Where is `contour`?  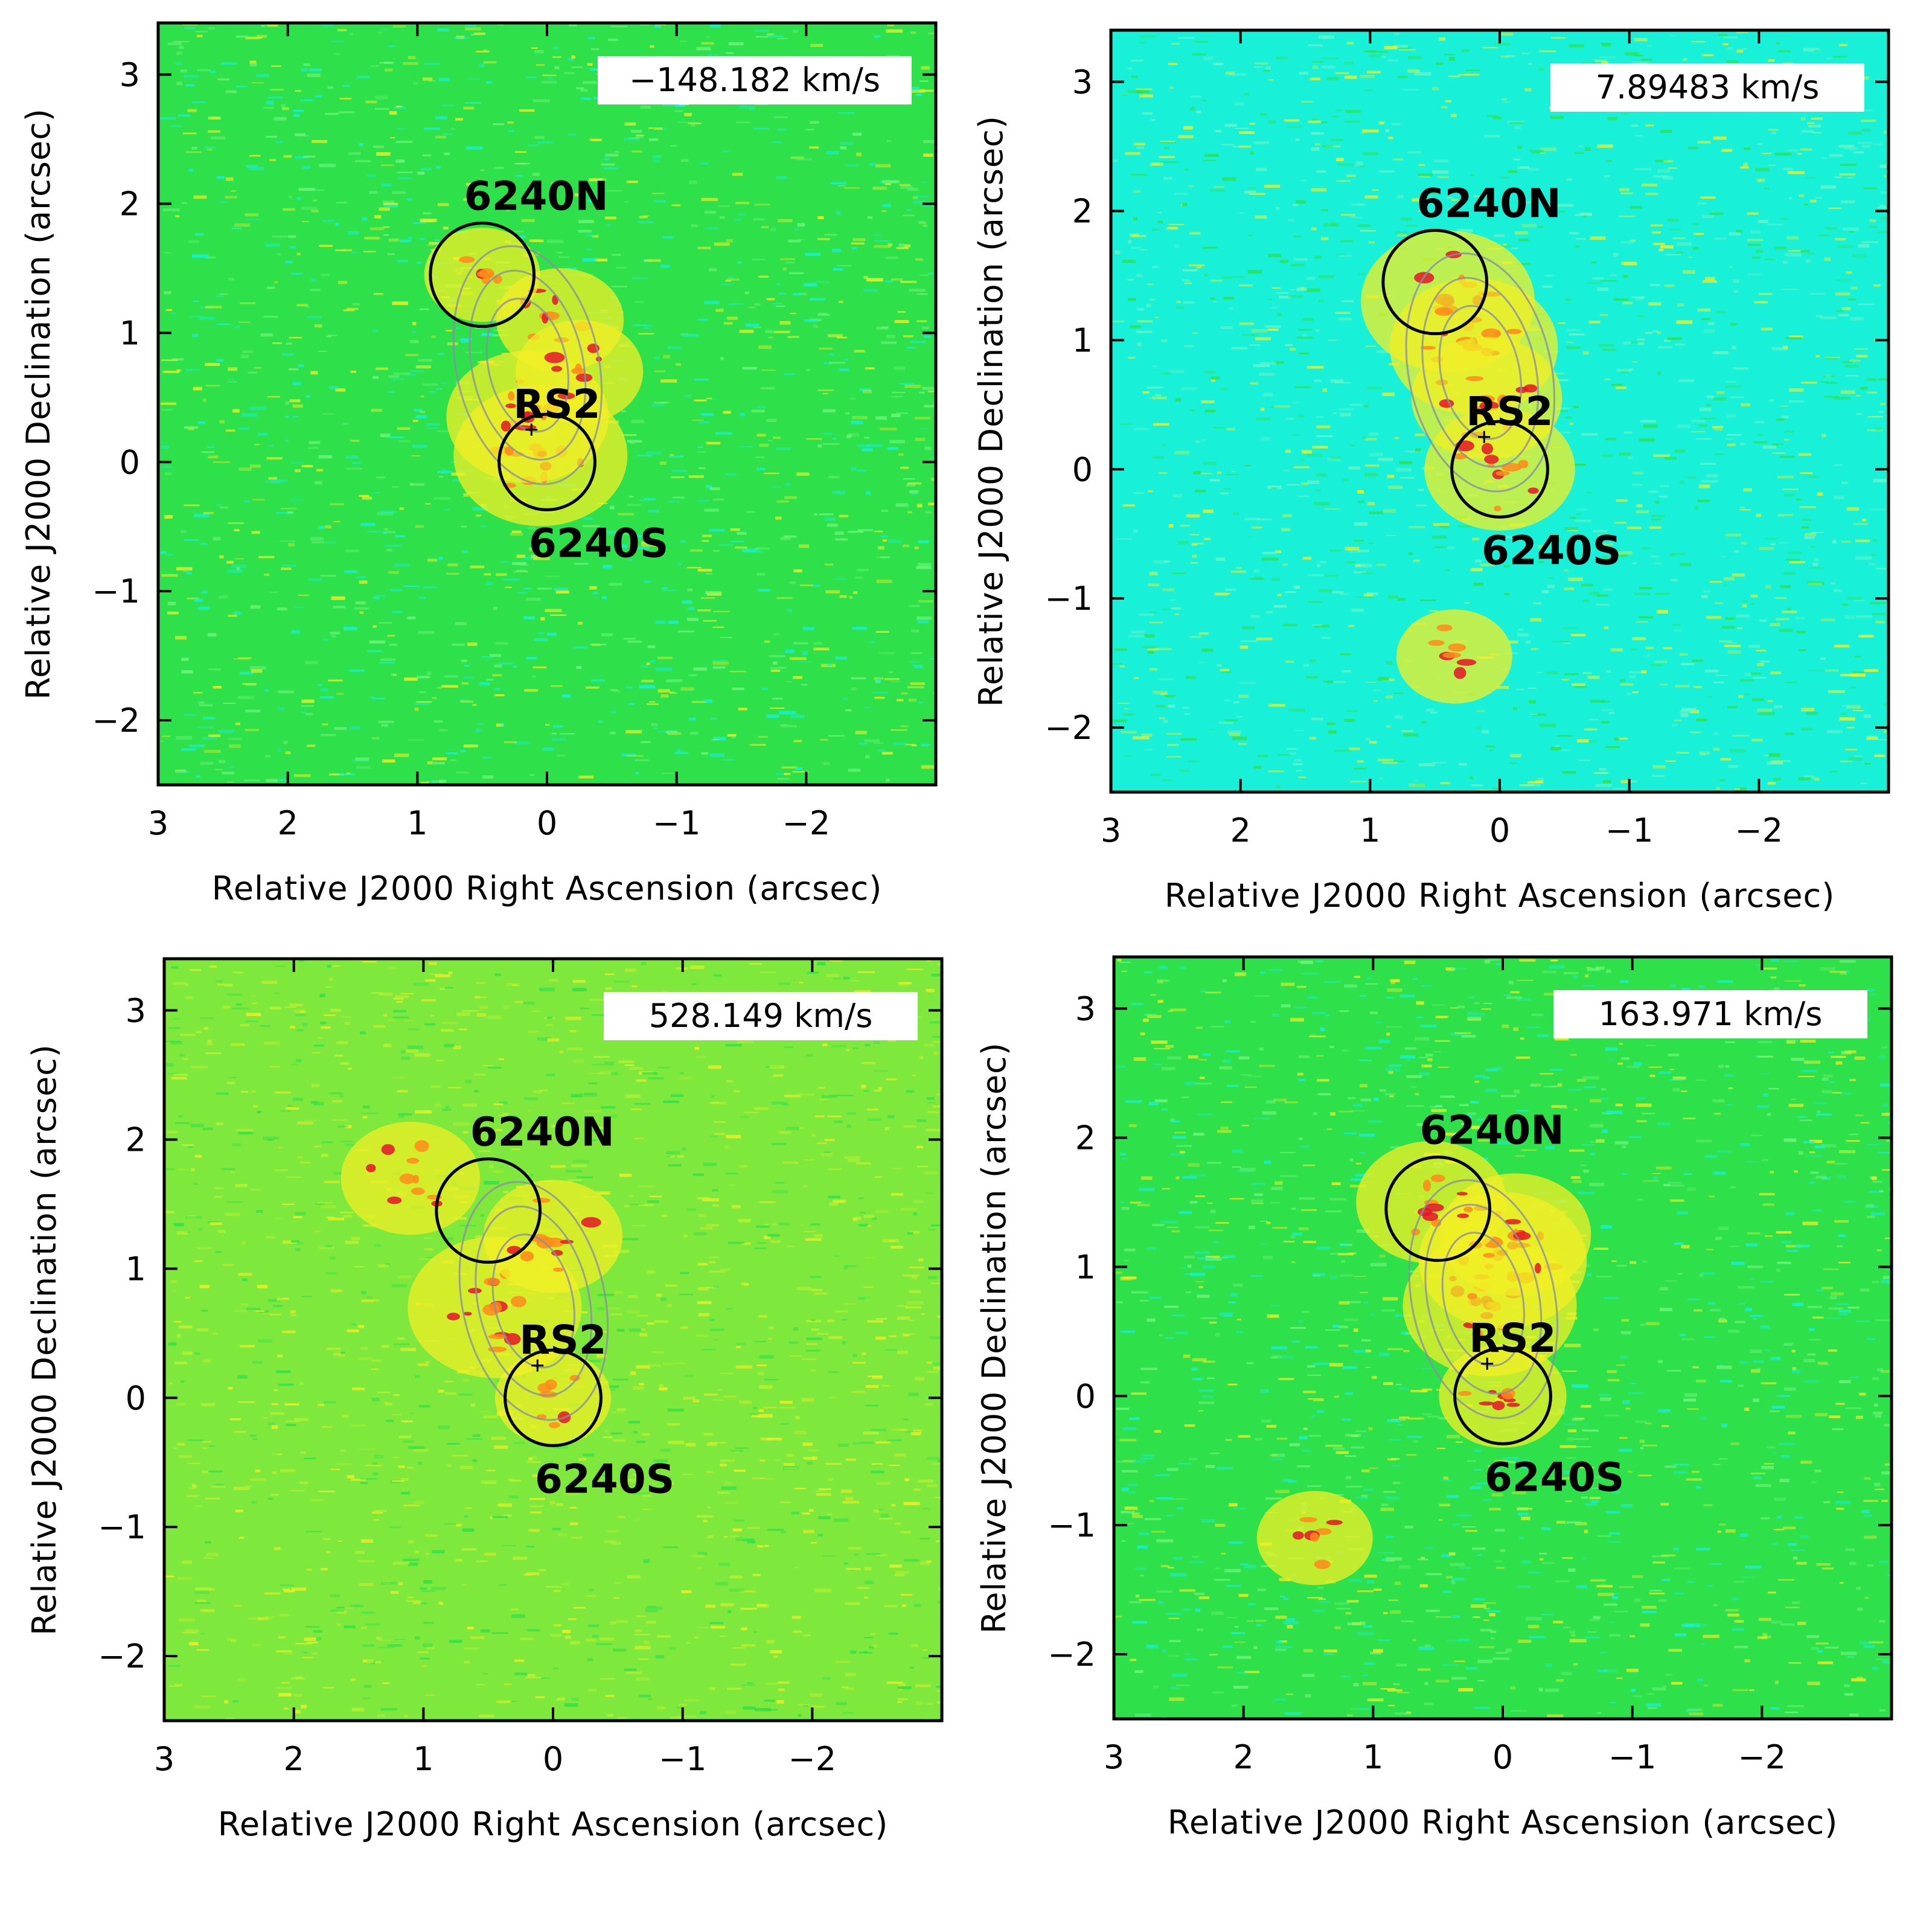
contour is located at coordinates (1480, 373).